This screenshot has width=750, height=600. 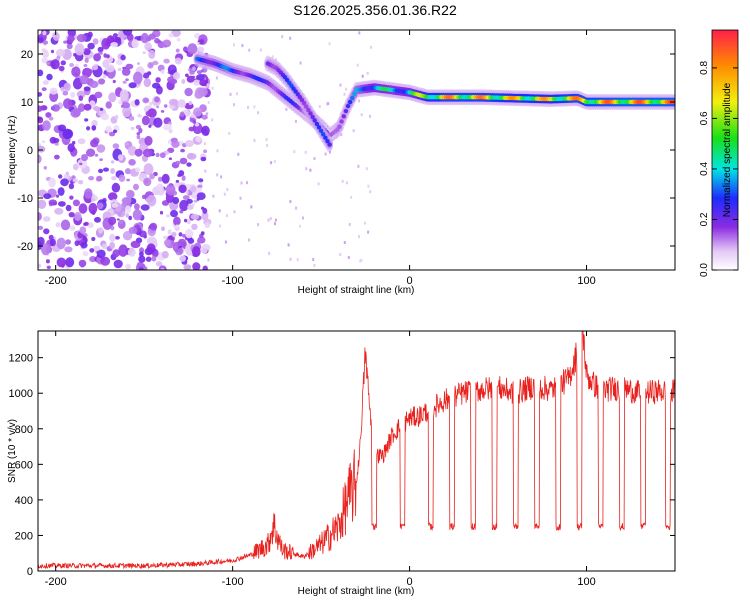 What do you see at coordinates (24, 536) in the screenshot?
I see `snr-ytick-label: 200` at bounding box center [24, 536].